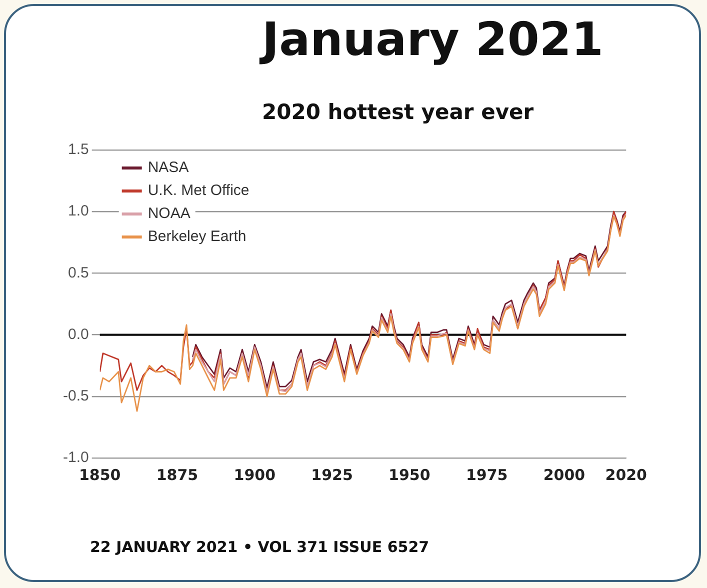  I want to click on chart-subtitle: 2020 hottest year ever, so click(398, 112).